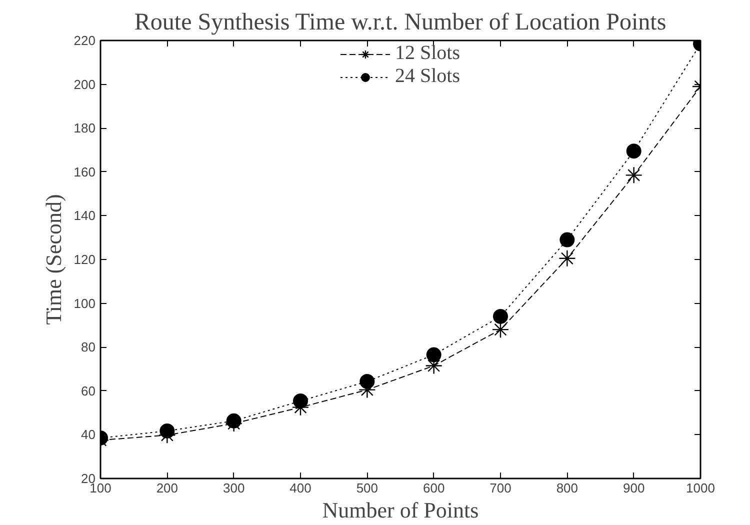 Image resolution: width=750 pixels, height=525 pixels. I want to click on x-tick-label: 600, so click(433, 488).